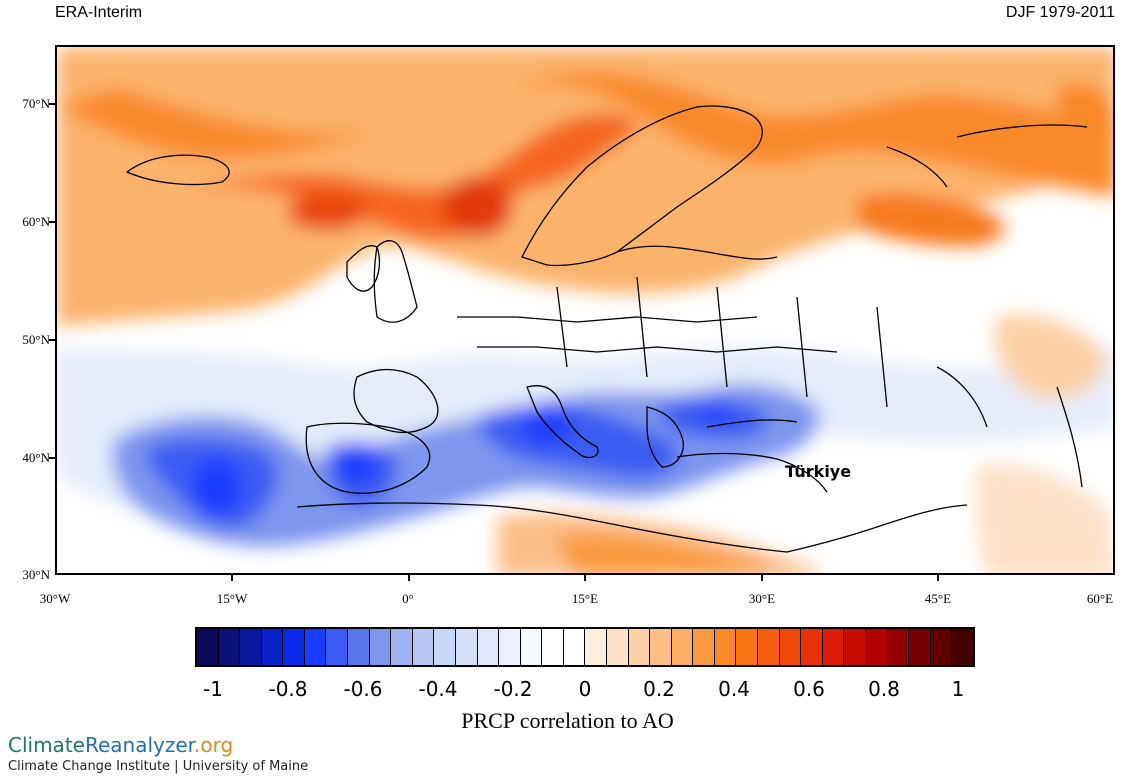 This screenshot has width=1135, height=784. I want to click on lat-label-50n: 50°N, so click(36, 339).